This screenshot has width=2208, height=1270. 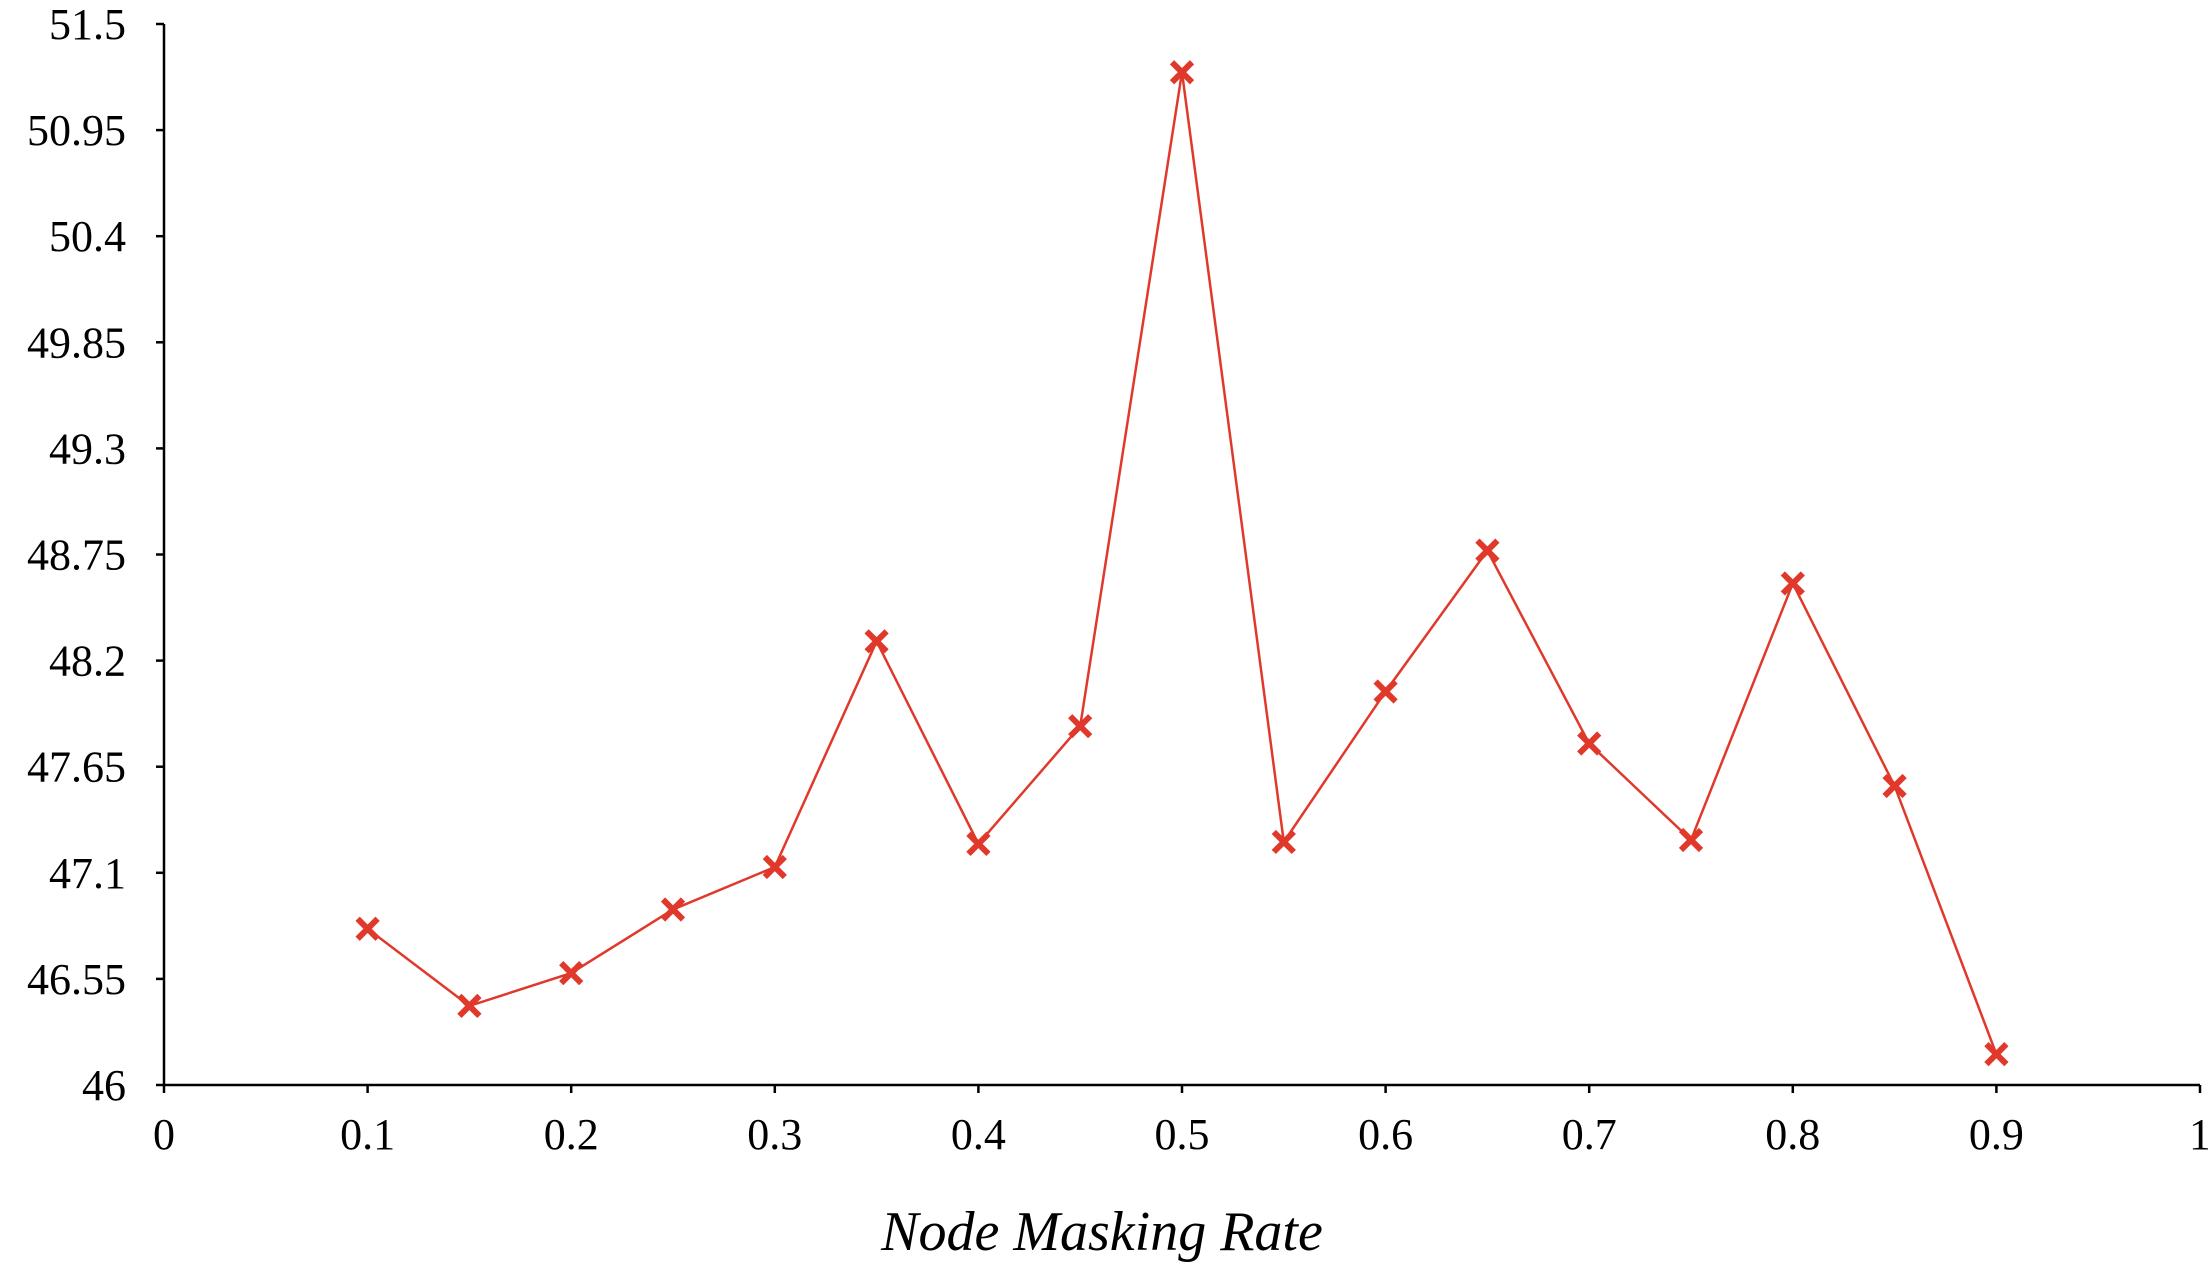 I want to click on x-tick-label: 1, so click(x=2198, y=1134).